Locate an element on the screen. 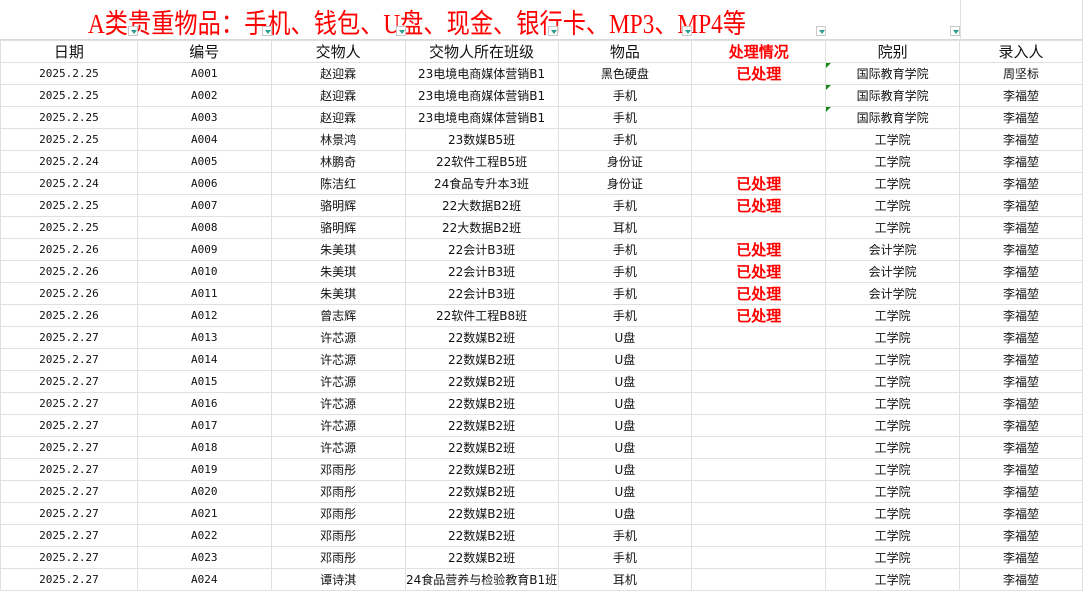 This screenshot has height=591, width=1083. cell-submitter: 林鹏奇 is located at coordinates (338, 161).